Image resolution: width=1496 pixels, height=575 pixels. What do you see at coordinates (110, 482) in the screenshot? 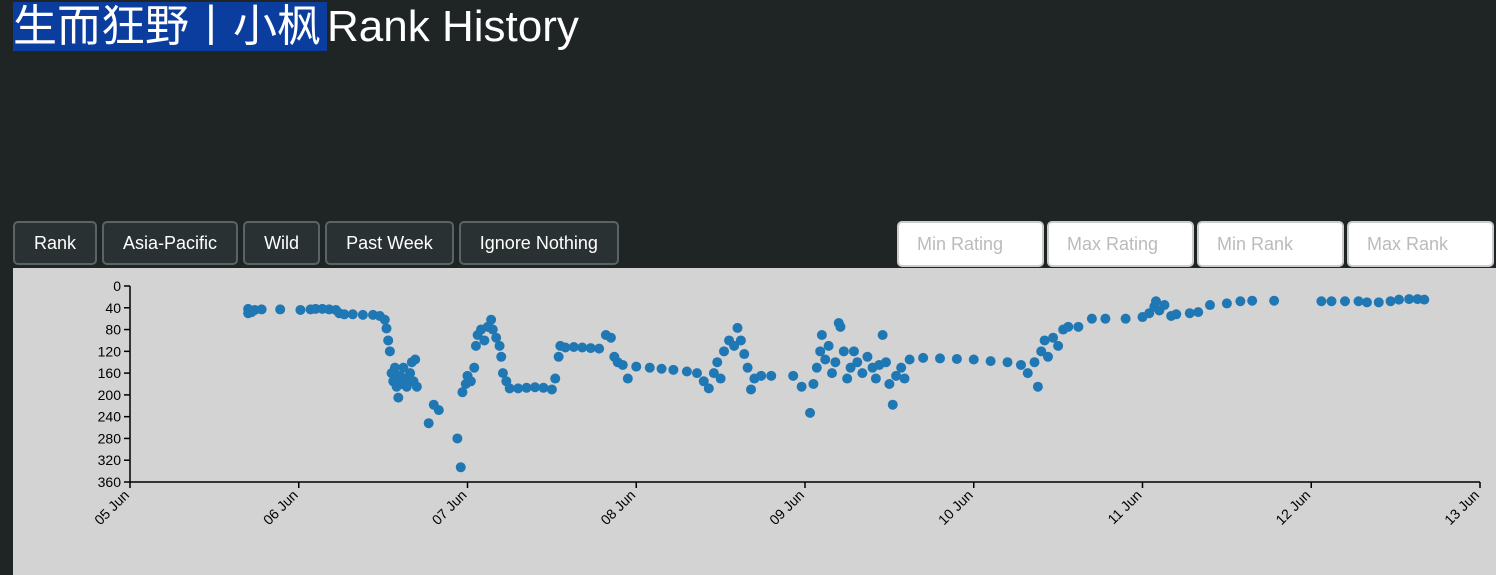
I see `y-tick-label: 360` at bounding box center [110, 482].